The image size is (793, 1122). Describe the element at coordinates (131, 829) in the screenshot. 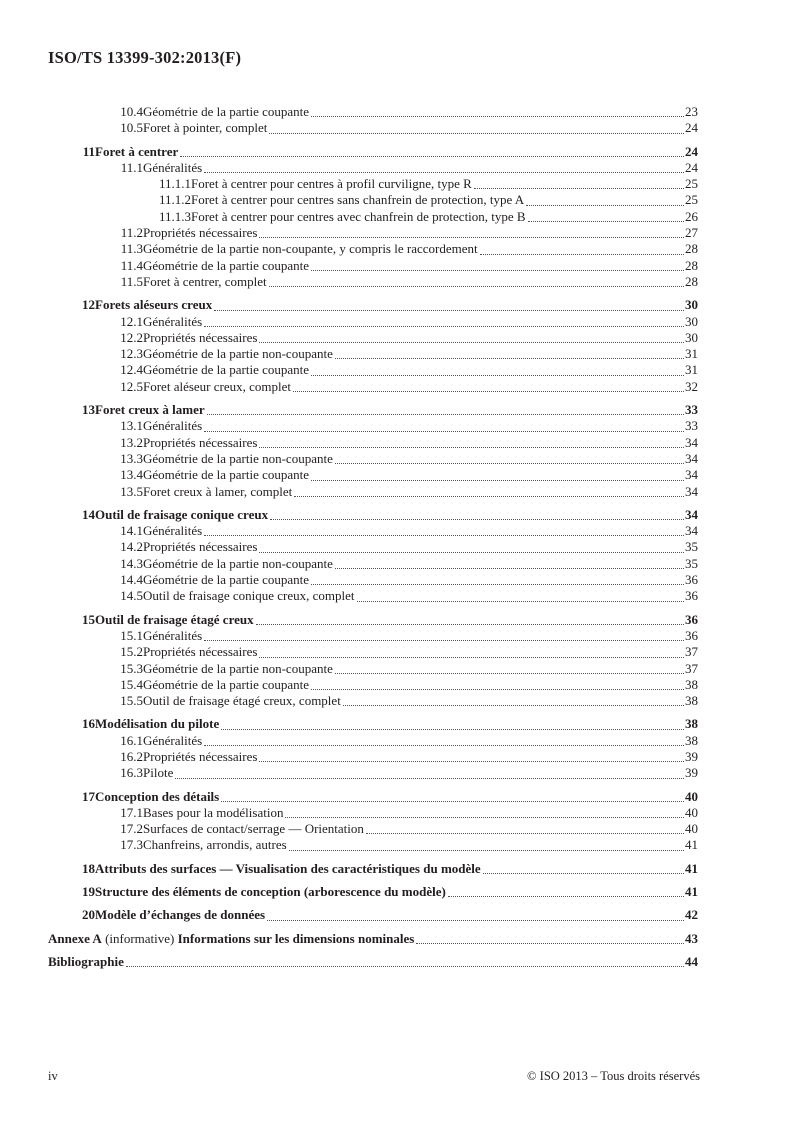

I see `toc-entry-number: 17.2` at that location.